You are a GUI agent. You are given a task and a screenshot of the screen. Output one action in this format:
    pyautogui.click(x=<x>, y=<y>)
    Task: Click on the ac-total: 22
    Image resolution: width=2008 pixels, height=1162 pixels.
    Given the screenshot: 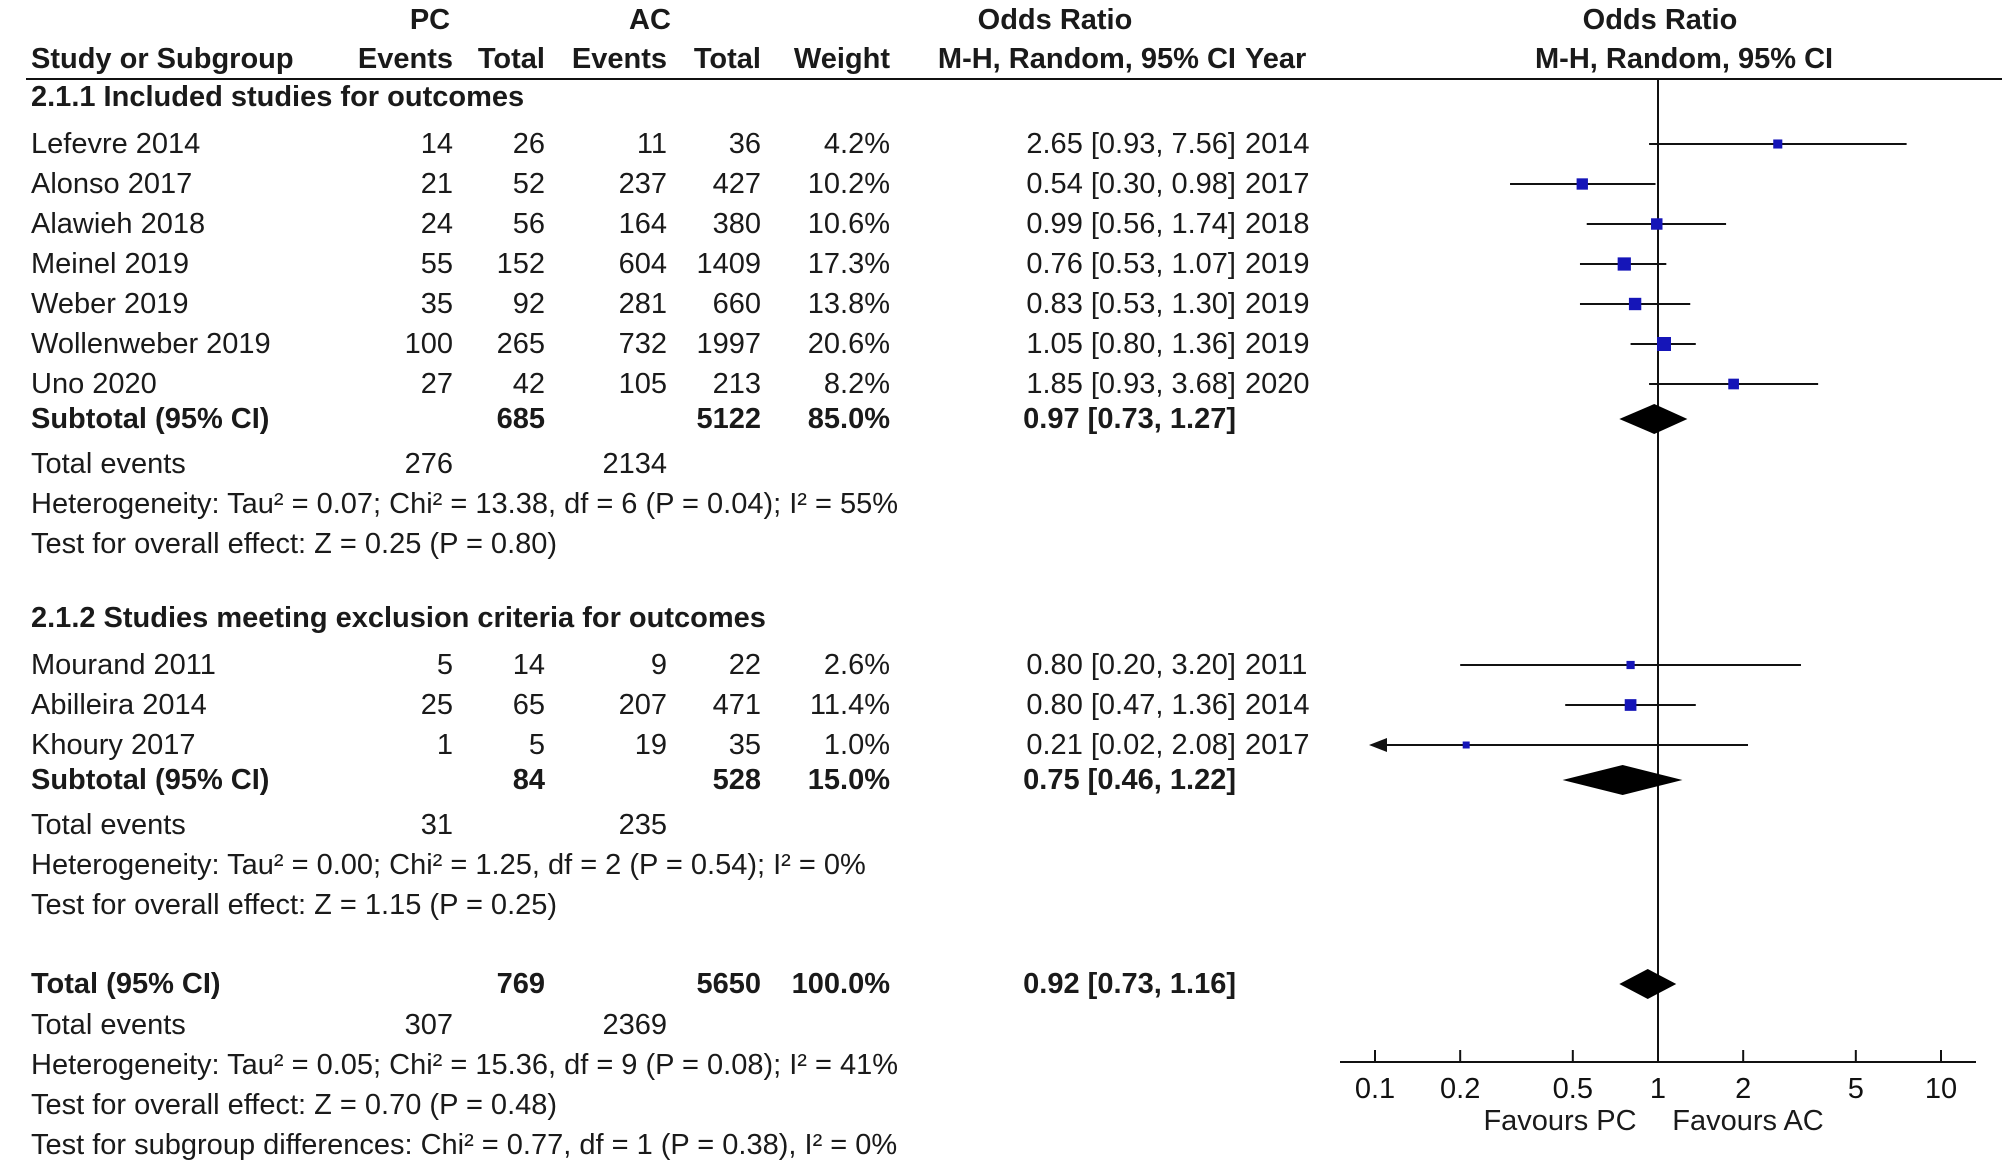 What is the action you would take?
    pyautogui.click(x=744, y=665)
    